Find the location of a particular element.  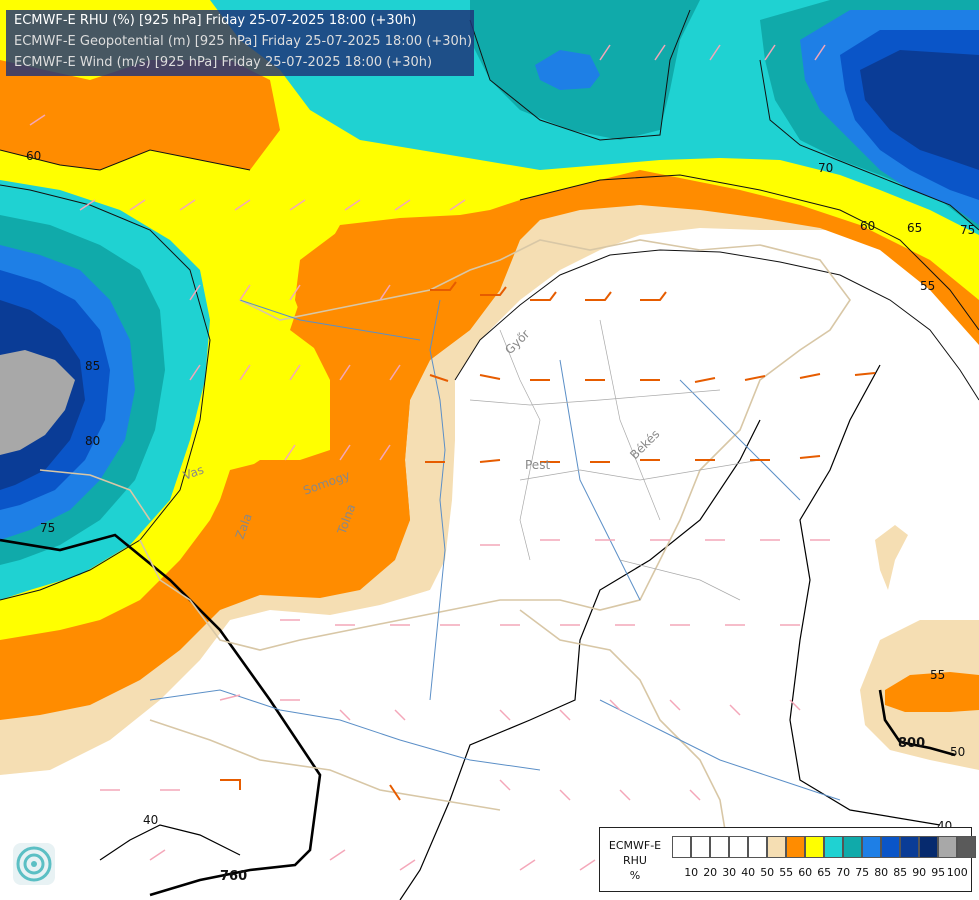

legend-tick-label: 100 is located at coordinates (957, 872).